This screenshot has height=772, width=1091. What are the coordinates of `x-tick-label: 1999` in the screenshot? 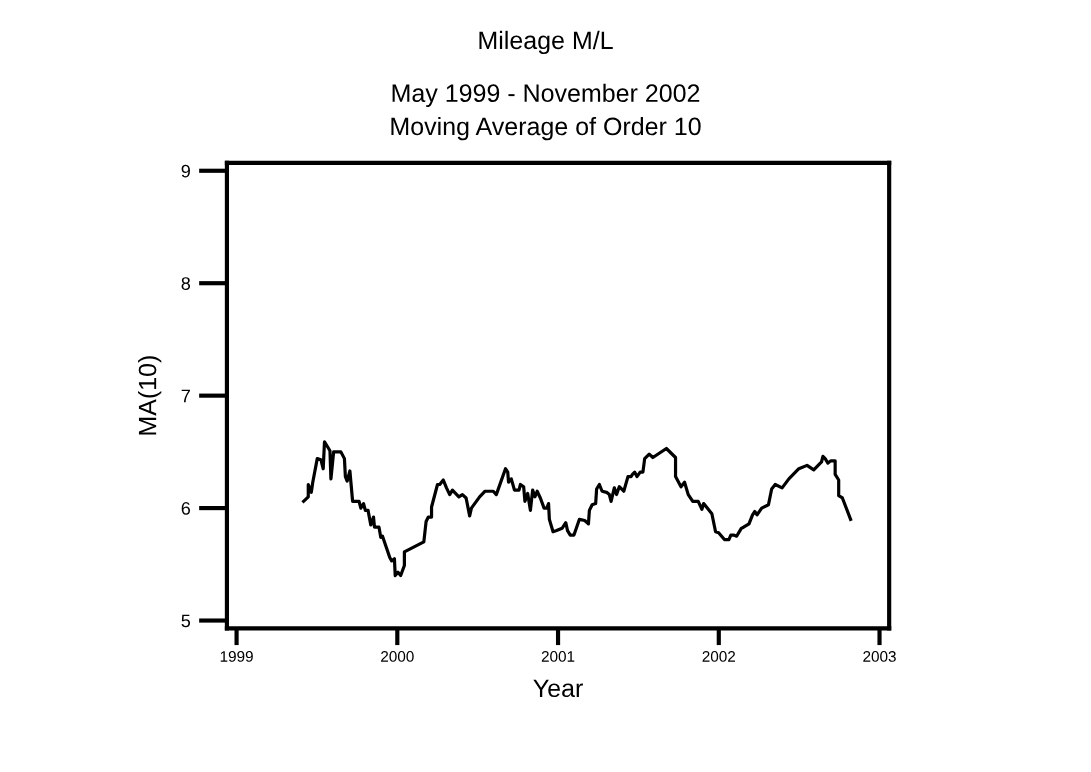 It's located at (236, 656).